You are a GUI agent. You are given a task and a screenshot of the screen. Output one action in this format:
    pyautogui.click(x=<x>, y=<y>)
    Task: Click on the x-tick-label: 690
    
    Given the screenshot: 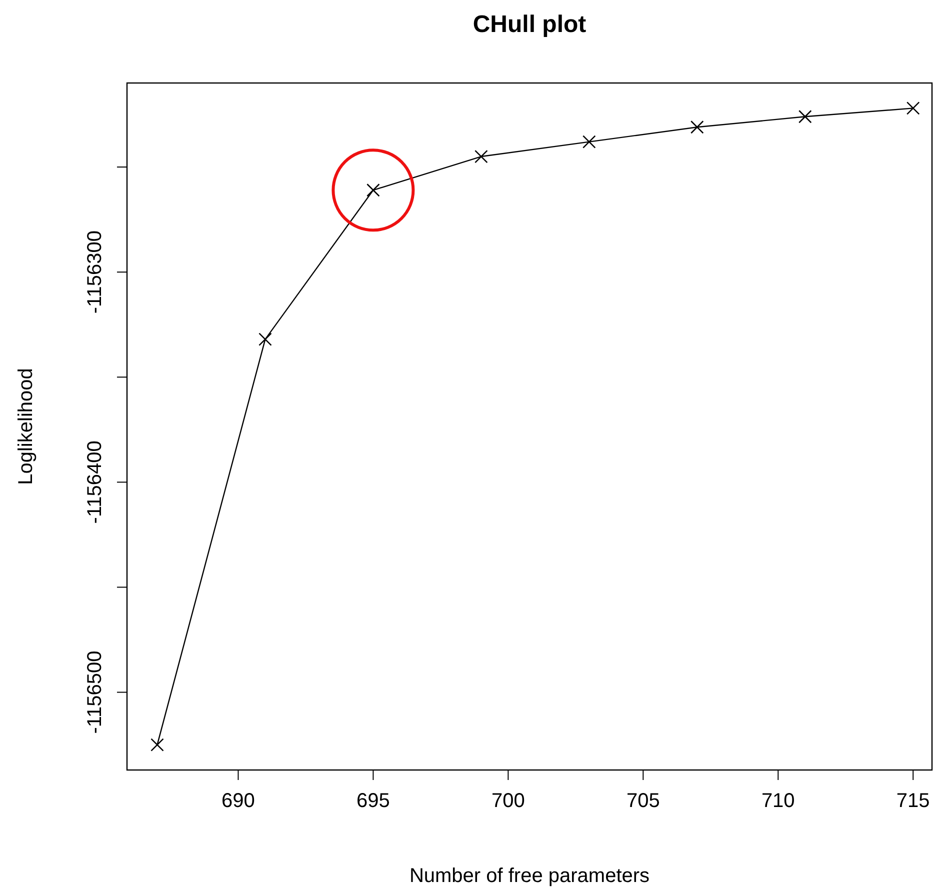 What is the action you would take?
    pyautogui.click(x=238, y=801)
    